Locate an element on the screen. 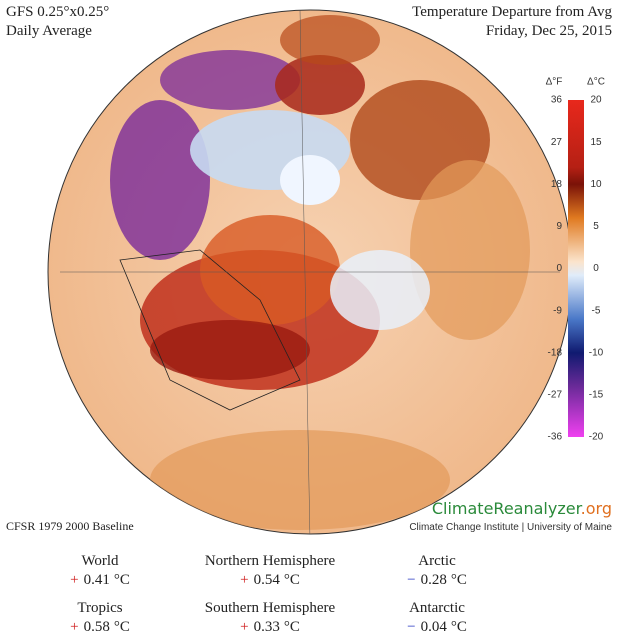 The image size is (620, 640). colorbar-c-tick: -10 is located at coordinates (596, 352).